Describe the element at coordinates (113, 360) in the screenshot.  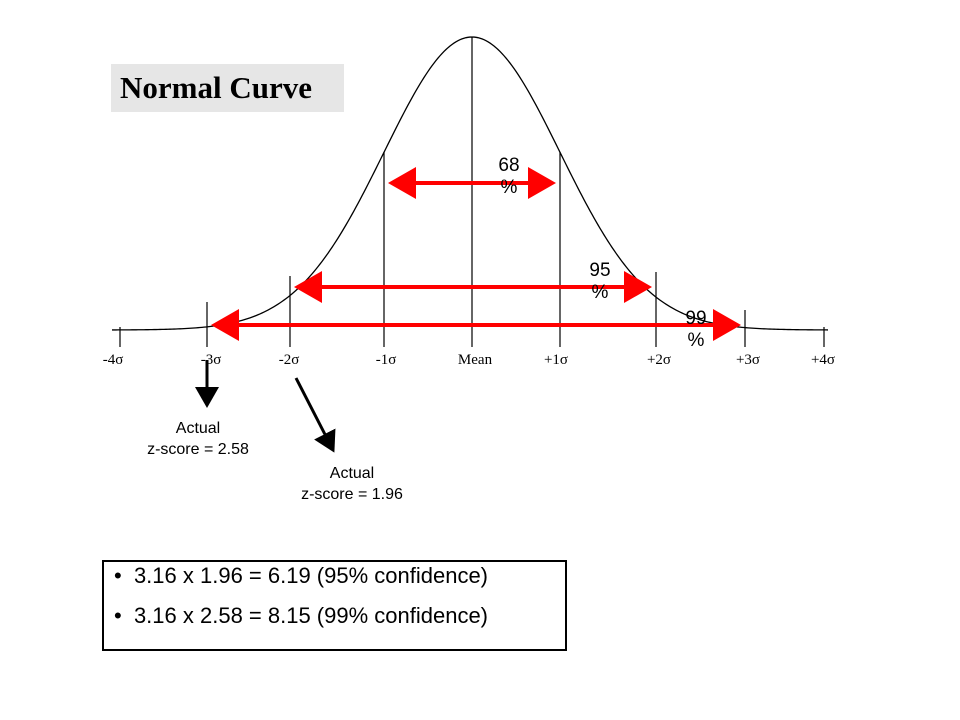
I see `axis-tick-minus-4: -4σ` at that location.